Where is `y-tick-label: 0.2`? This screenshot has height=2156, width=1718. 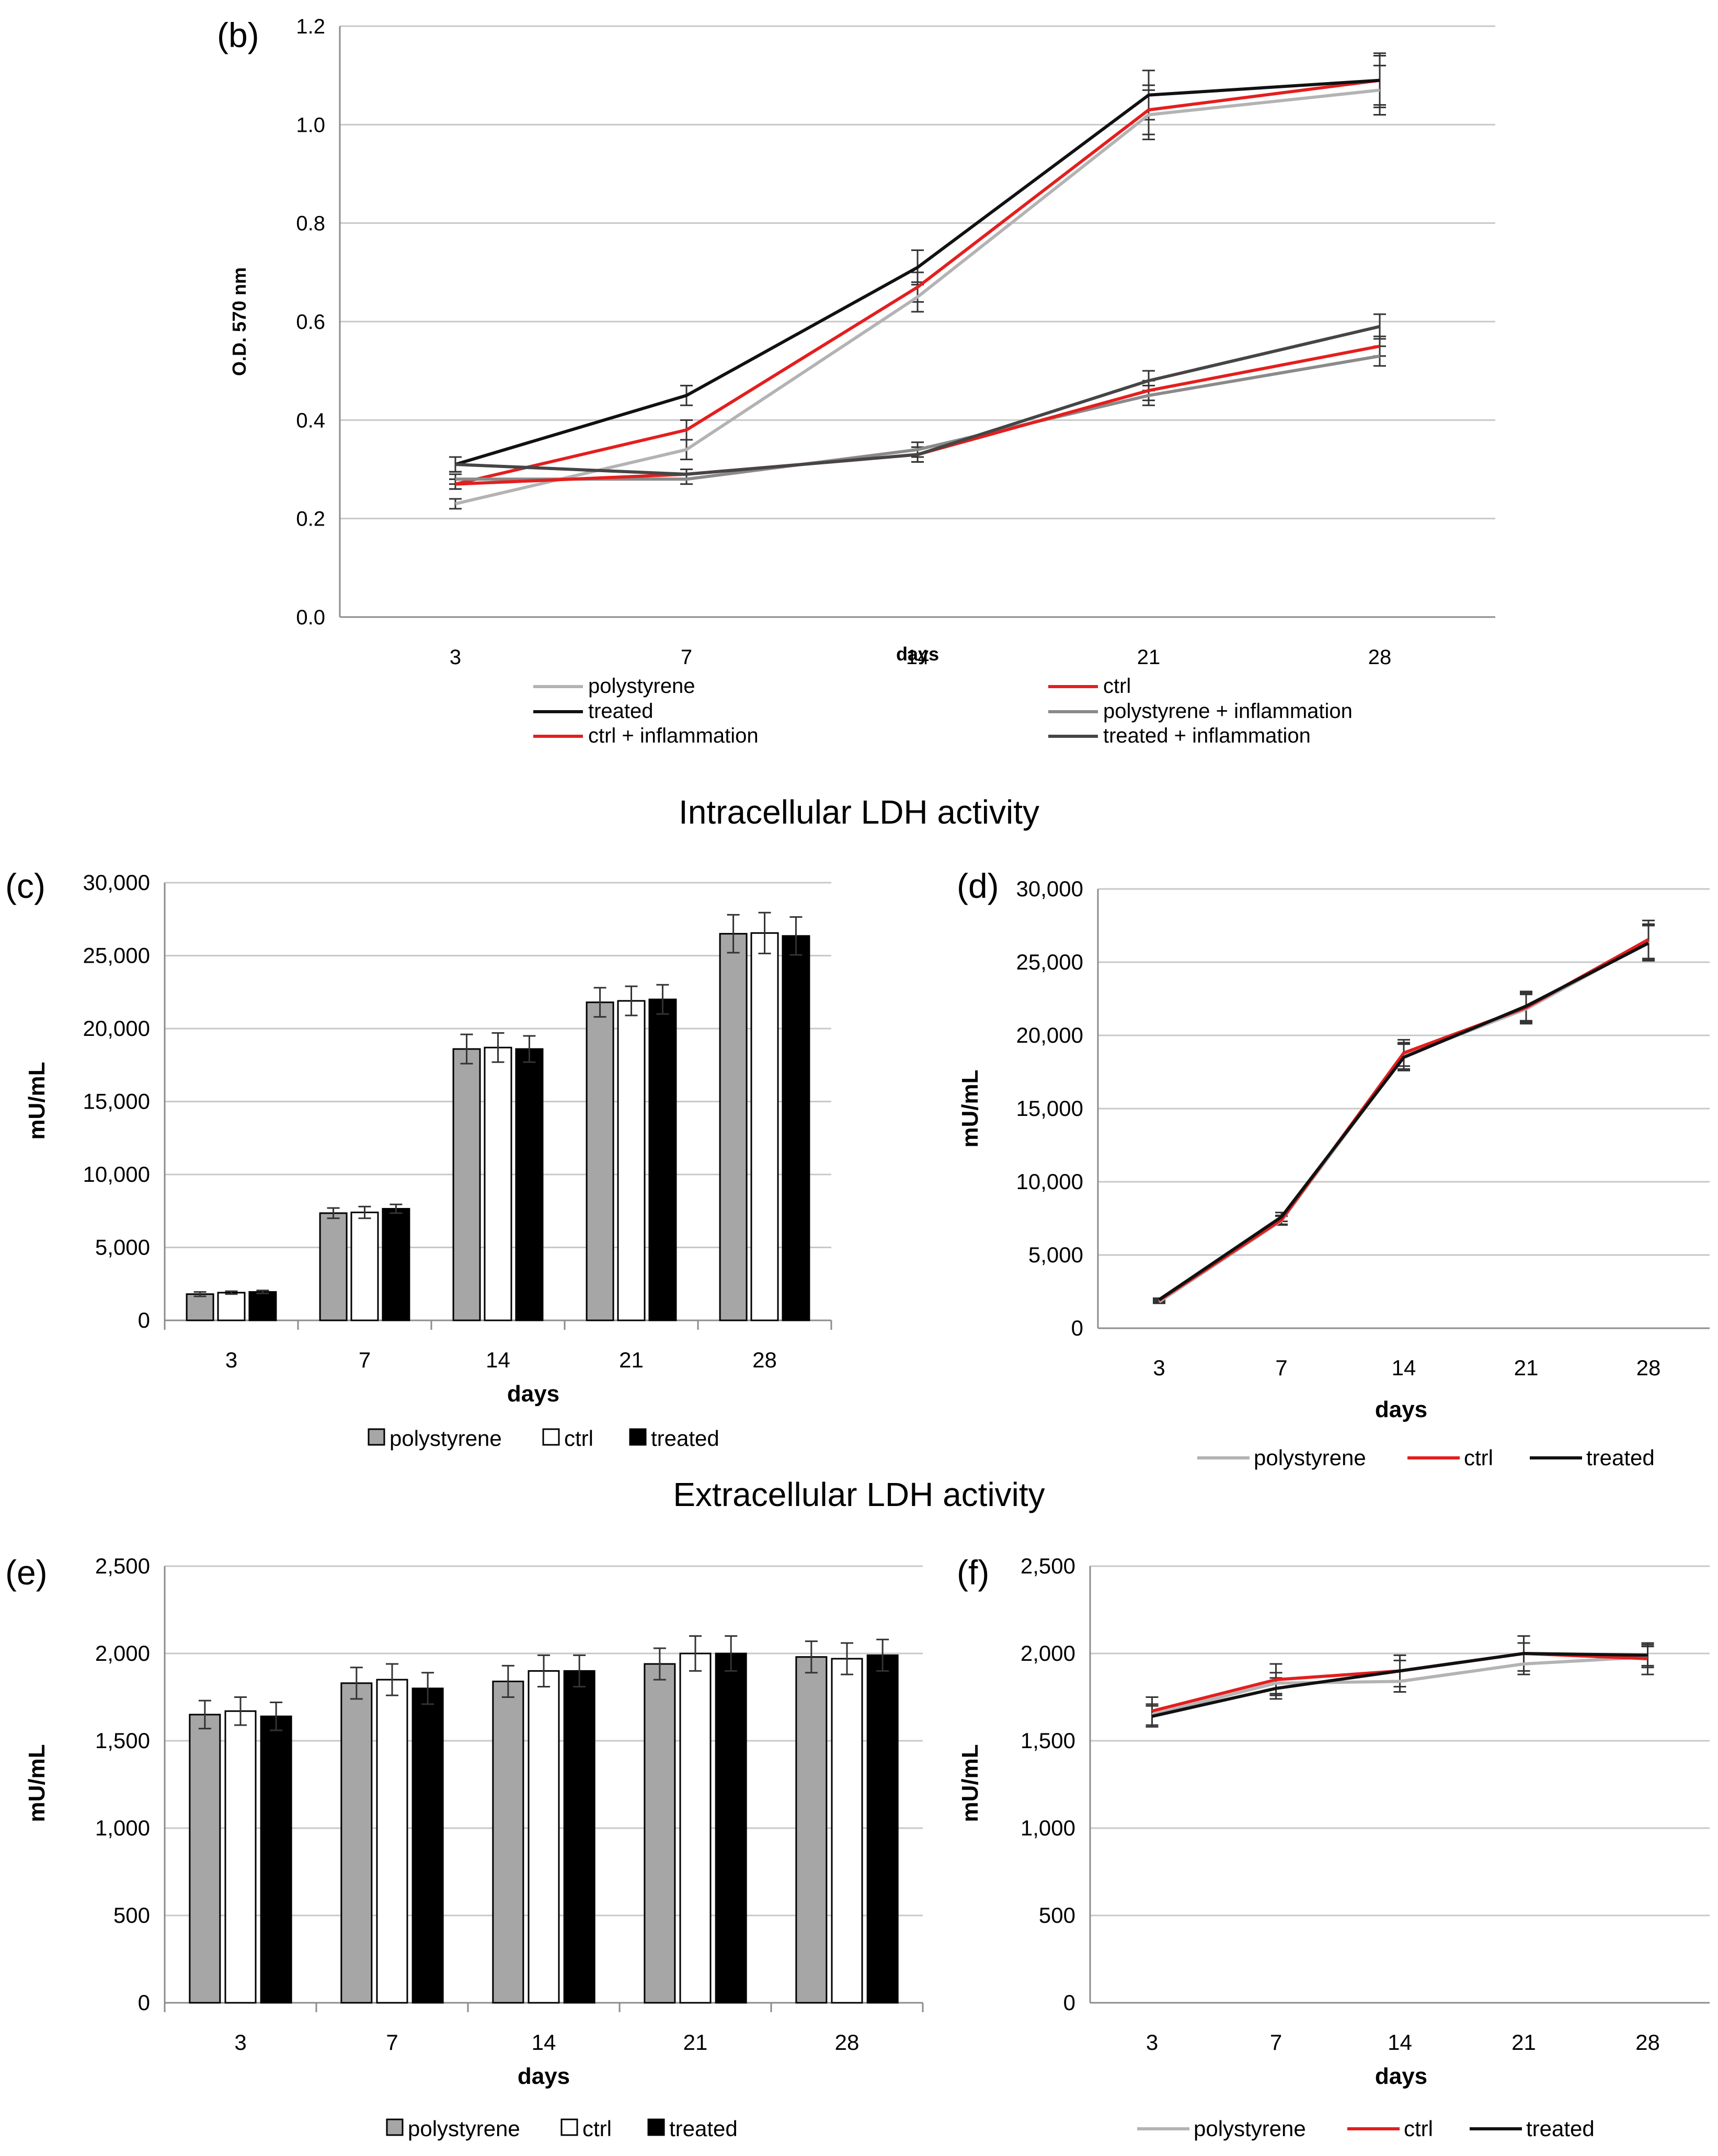 y-tick-label: 0.2 is located at coordinates (310, 520).